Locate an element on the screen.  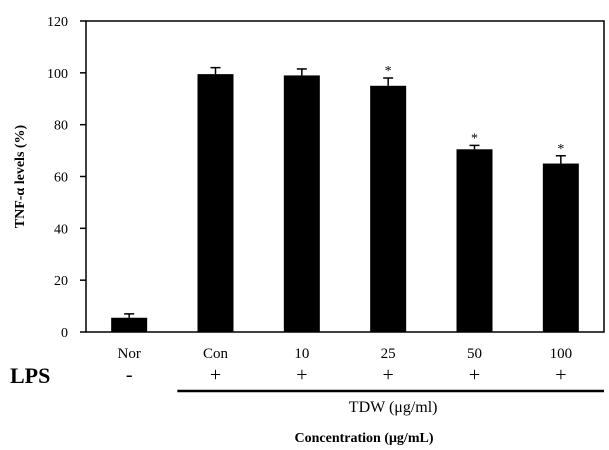
y-tick-label: 40 is located at coordinates (61, 229).